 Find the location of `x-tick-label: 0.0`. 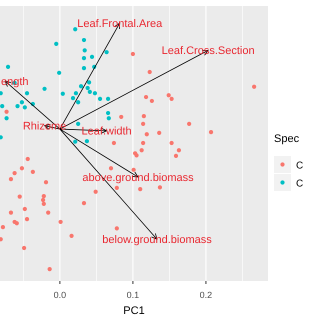

x-tick-label: 0.0 is located at coordinates (60, 295).